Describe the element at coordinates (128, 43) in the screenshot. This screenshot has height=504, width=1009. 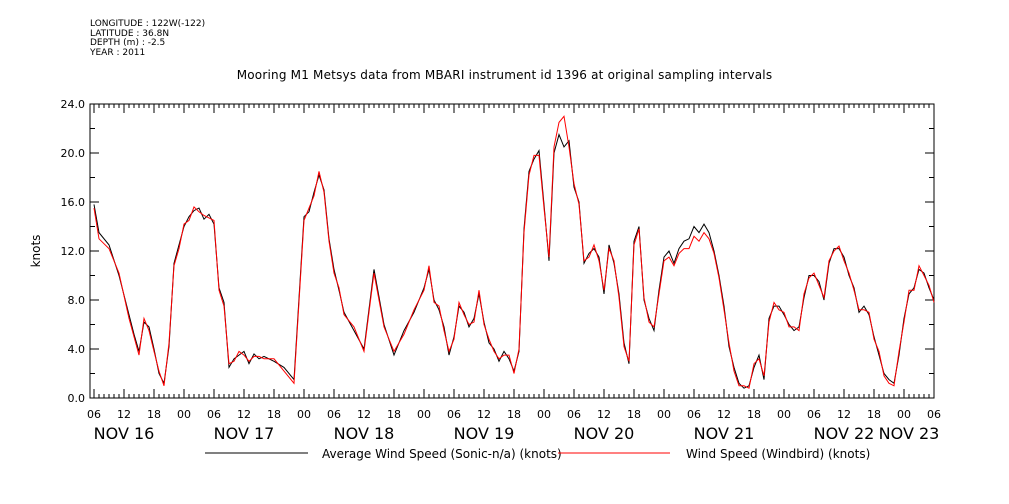
I see `depth-label: DEPTH (m) : -2.5` at that location.